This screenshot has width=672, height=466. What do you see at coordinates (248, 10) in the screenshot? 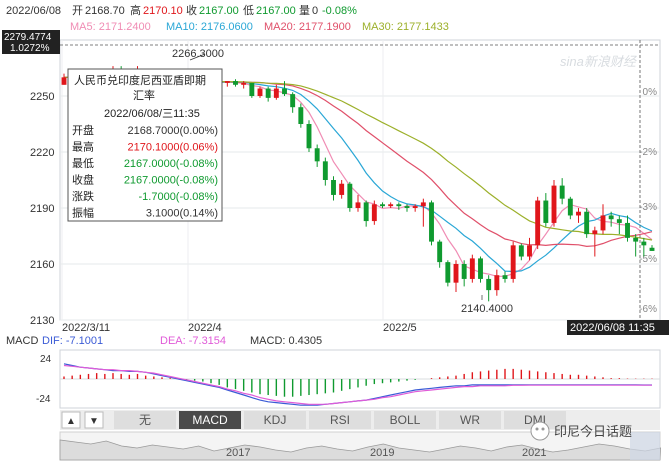
I see `header-low-label: 低` at bounding box center [248, 10].